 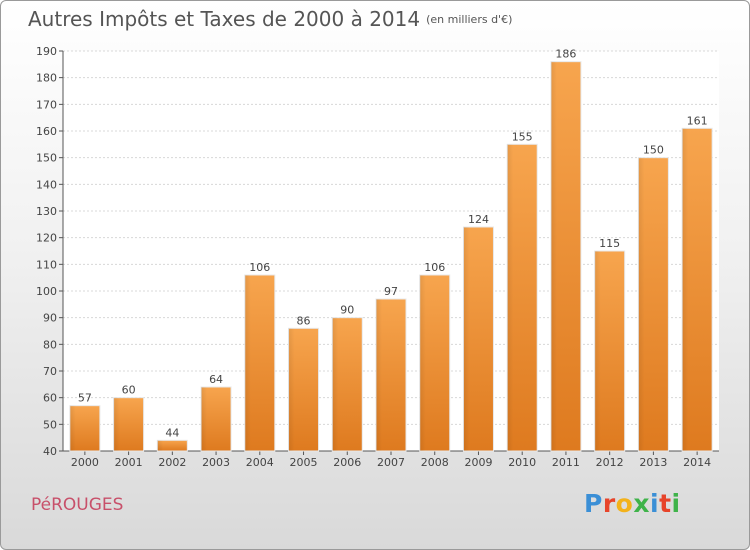 What do you see at coordinates (478, 219) in the screenshot?
I see `data-label: 124` at bounding box center [478, 219].